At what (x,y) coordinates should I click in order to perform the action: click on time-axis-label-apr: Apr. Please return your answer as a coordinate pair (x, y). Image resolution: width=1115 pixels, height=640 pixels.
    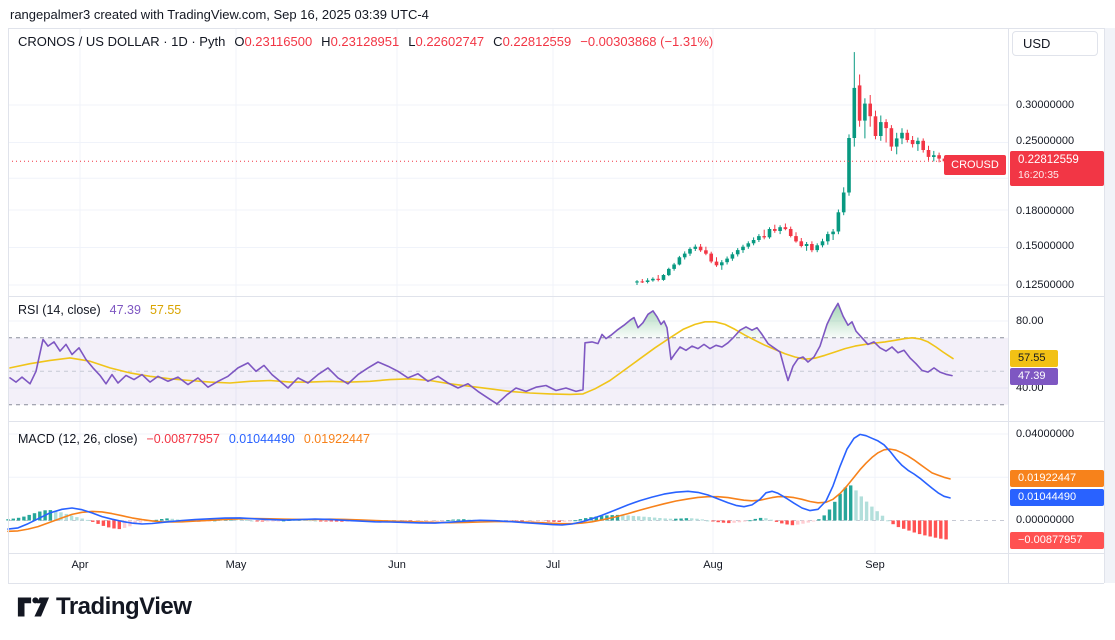
    Looking at the image, I should click on (80, 565).